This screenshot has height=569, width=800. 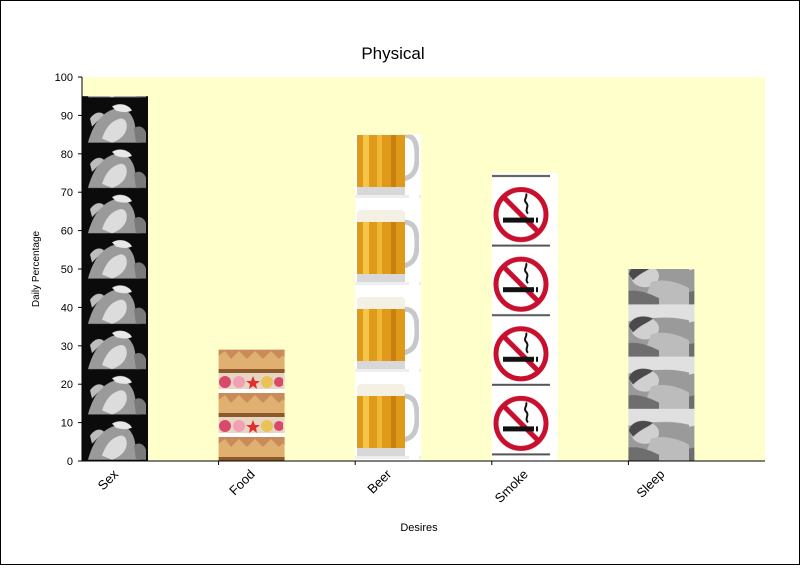 What do you see at coordinates (108, 479) in the screenshot?
I see `x-tick-label-sex: Sex` at bounding box center [108, 479].